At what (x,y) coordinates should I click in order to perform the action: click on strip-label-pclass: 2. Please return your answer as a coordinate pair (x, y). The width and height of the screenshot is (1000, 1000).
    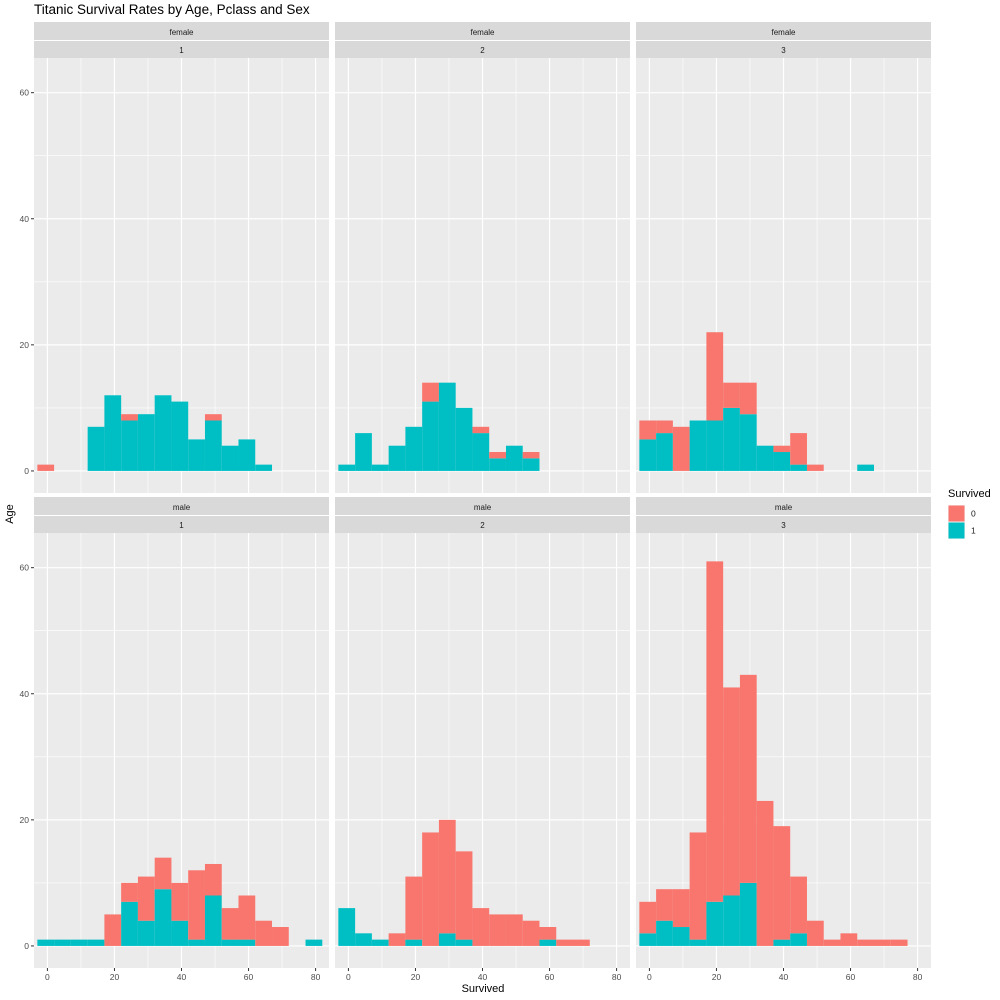
    Looking at the image, I should click on (482, 525).